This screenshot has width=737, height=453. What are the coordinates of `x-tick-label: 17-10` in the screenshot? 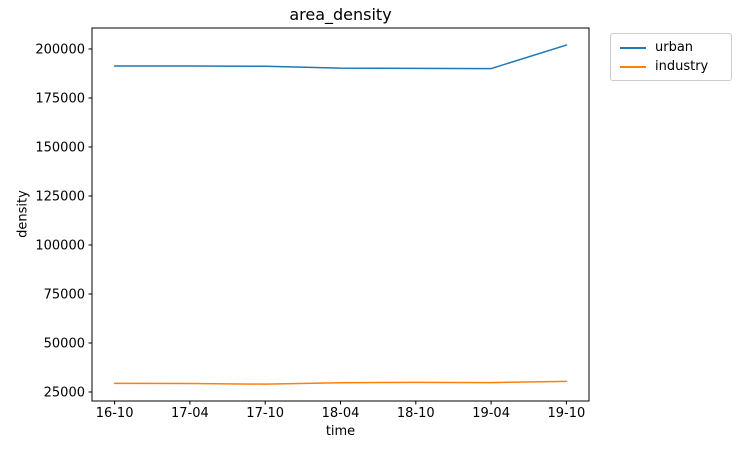 It's located at (265, 413).